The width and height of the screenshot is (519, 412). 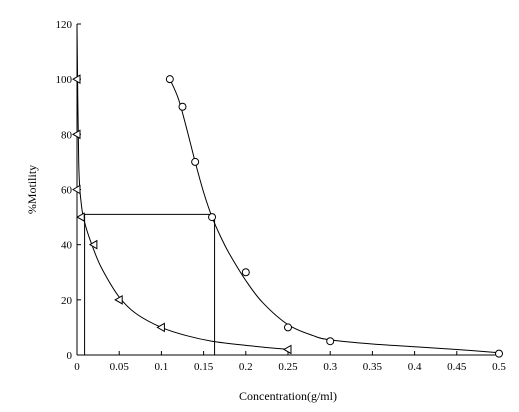 I want to click on x-tick-label: 0.2, so click(x=246, y=367).